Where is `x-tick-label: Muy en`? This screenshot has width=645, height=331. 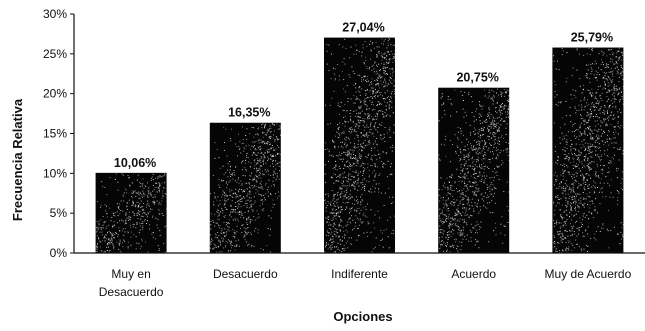 x-tick-label: Muy en is located at coordinates (130, 274).